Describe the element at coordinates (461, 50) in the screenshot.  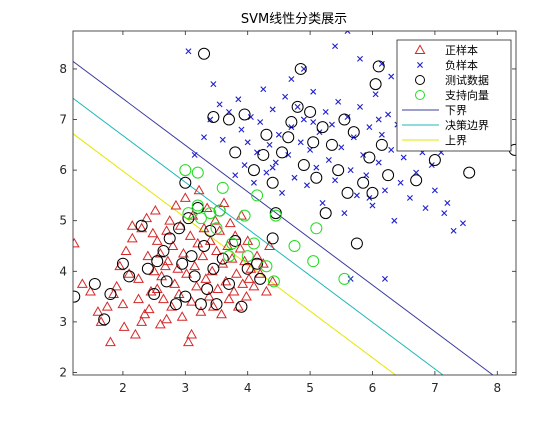
I see `legend-label: 正样本` at that location.